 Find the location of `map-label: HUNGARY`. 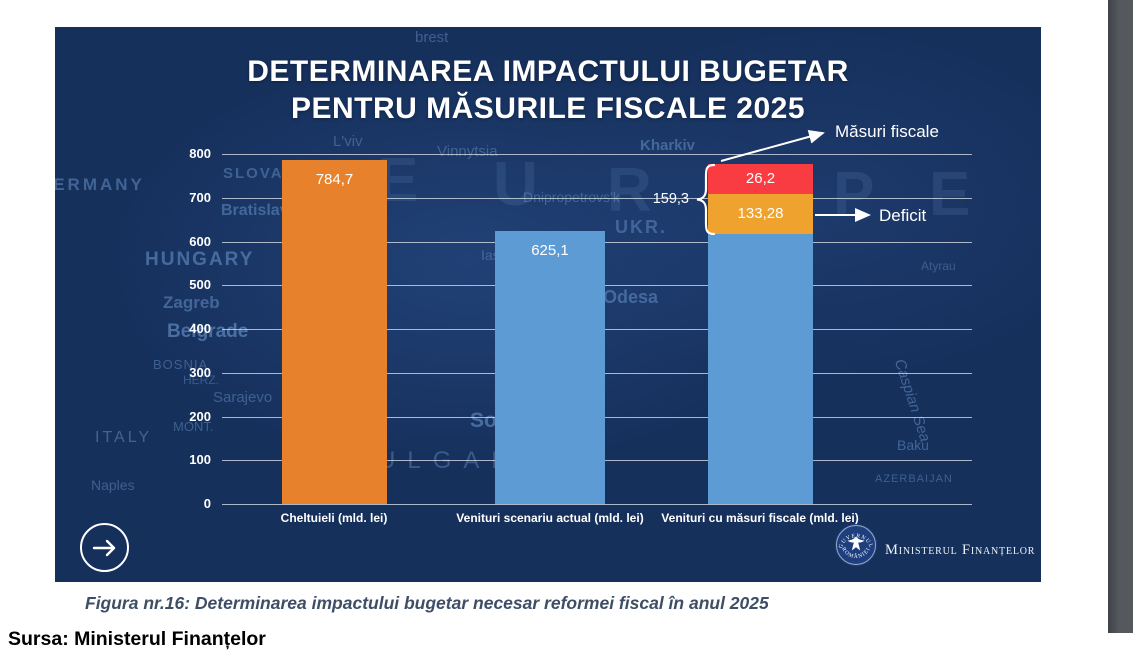

map-label: HUNGARY is located at coordinates (200, 259).